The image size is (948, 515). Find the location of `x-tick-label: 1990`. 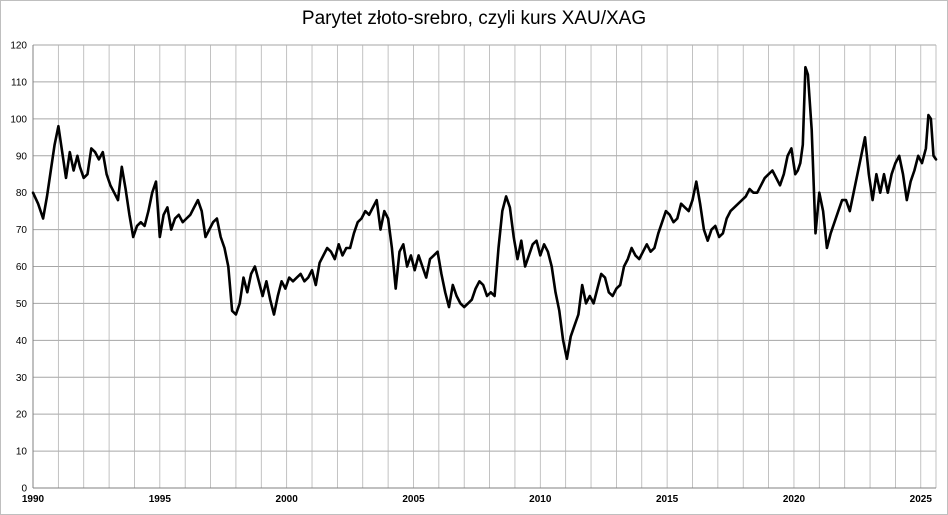

x-tick-label: 1990 is located at coordinates (33, 499).